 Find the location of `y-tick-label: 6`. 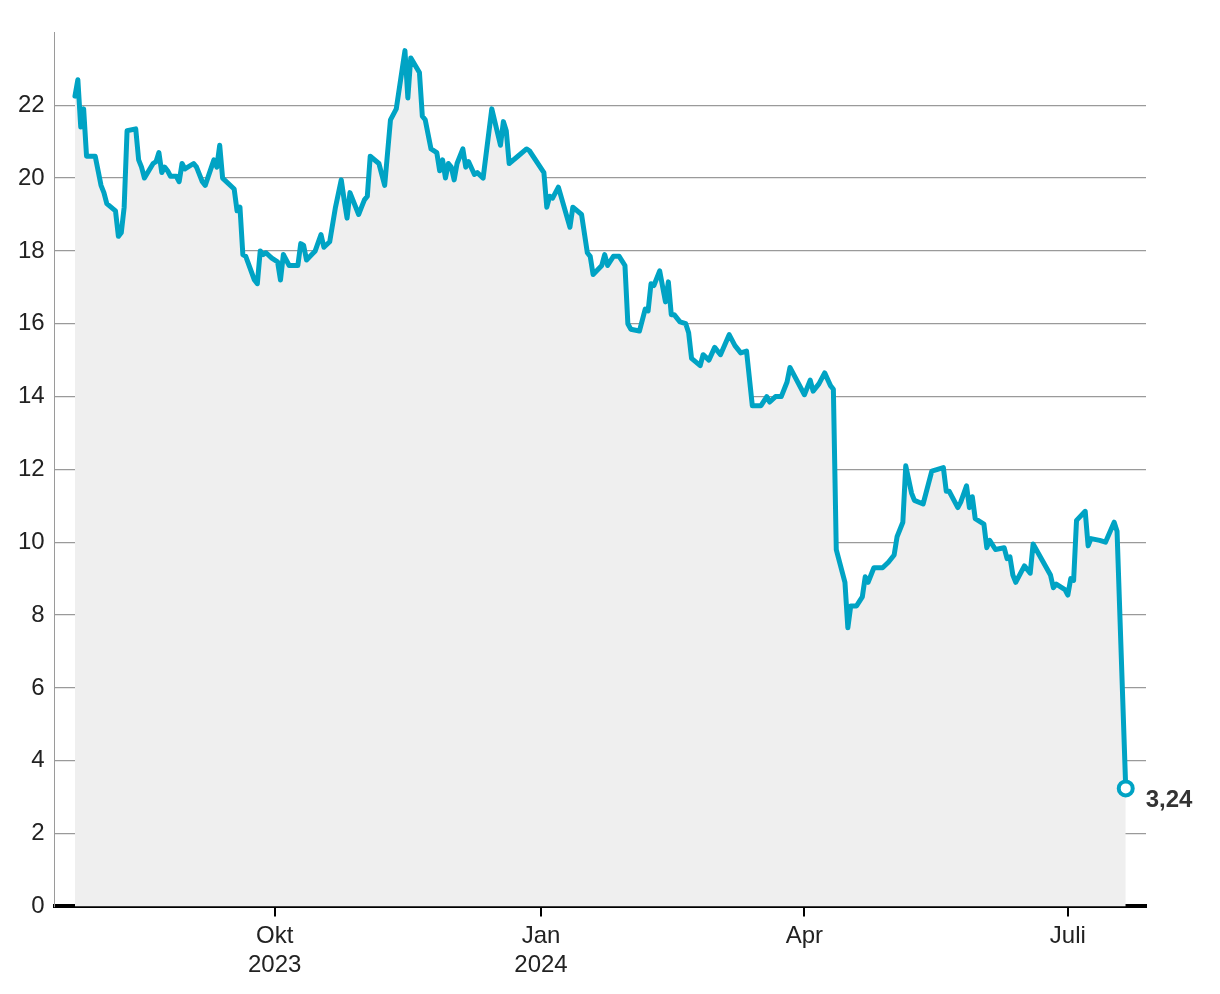

y-tick-label: 6 is located at coordinates (38, 686).